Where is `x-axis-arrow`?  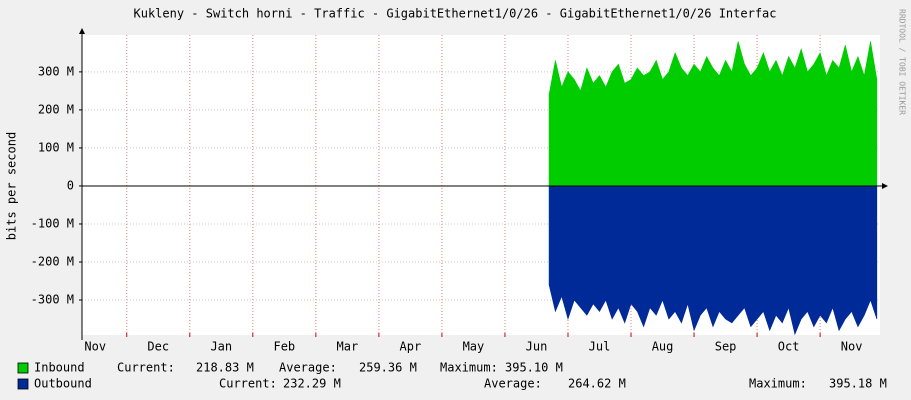 x-axis-arrow is located at coordinates (885, 186).